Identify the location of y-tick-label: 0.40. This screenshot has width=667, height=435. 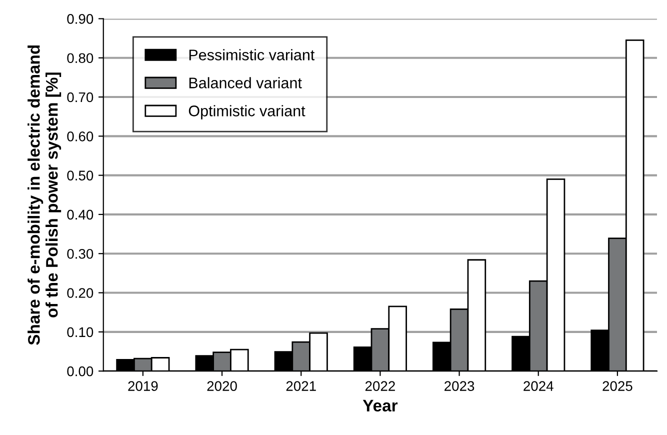
(80, 215).